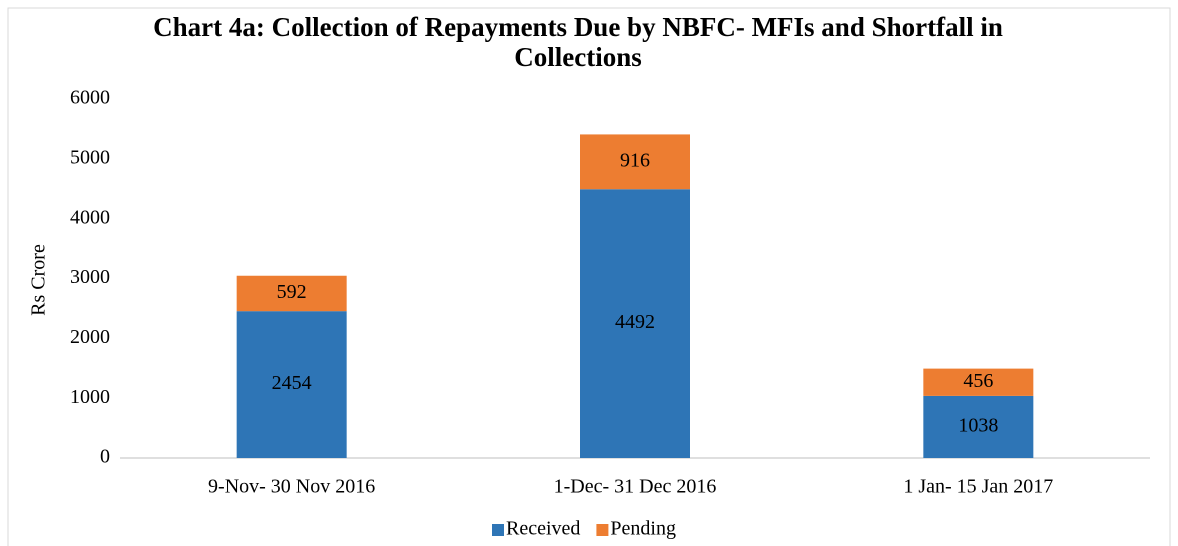 The width and height of the screenshot is (1178, 546). Describe the element at coordinates (978, 487) in the screenshot. I see `x-tick-label: 1 Jan- 15 Jan 2017` at that location.